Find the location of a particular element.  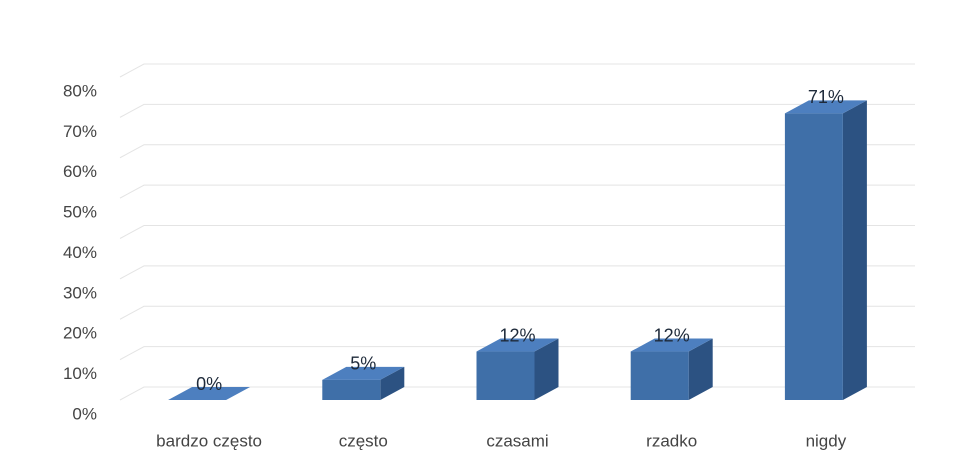

value-label: 5% is located at coordinates (363, 364).